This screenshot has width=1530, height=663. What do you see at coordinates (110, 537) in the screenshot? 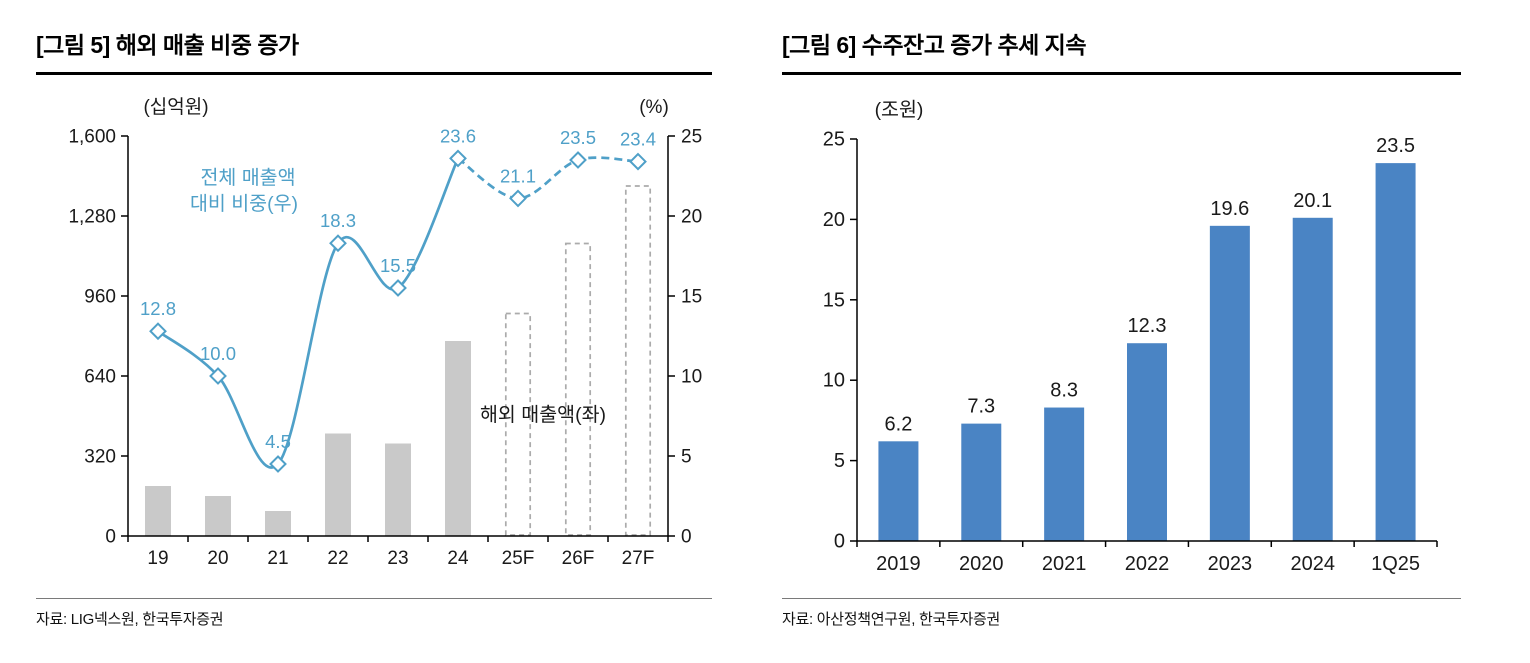
I see `left-axis-tick-label: 0` at bounding box center [110, 537].